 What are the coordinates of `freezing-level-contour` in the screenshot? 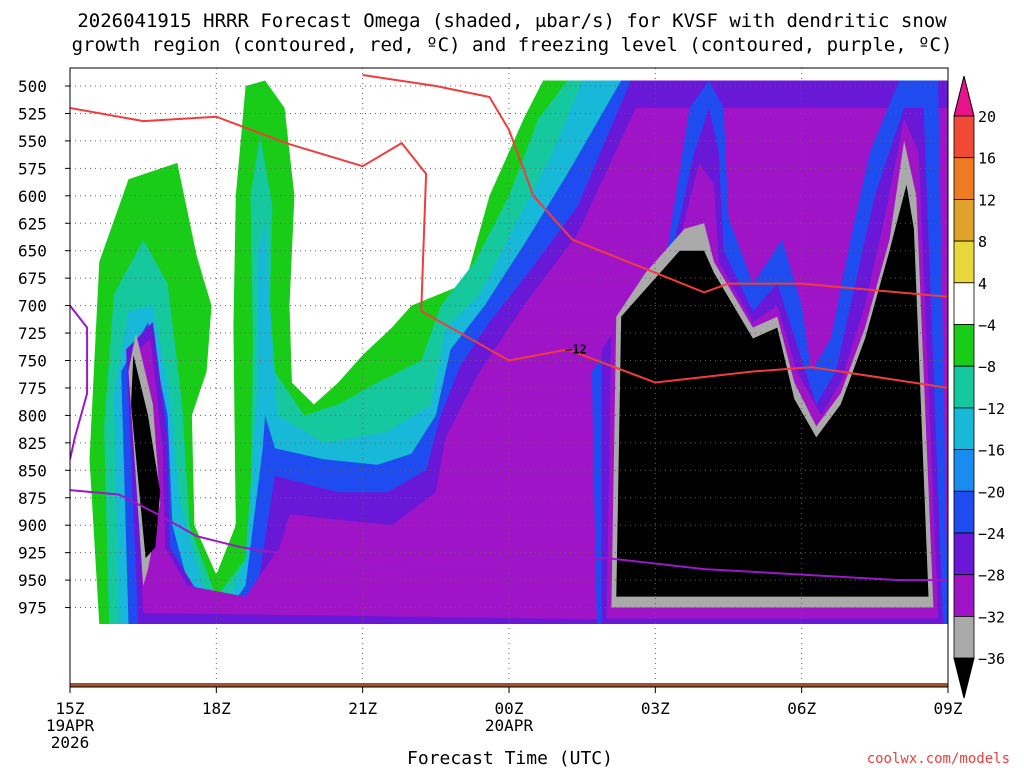 It's located at (509, 535).